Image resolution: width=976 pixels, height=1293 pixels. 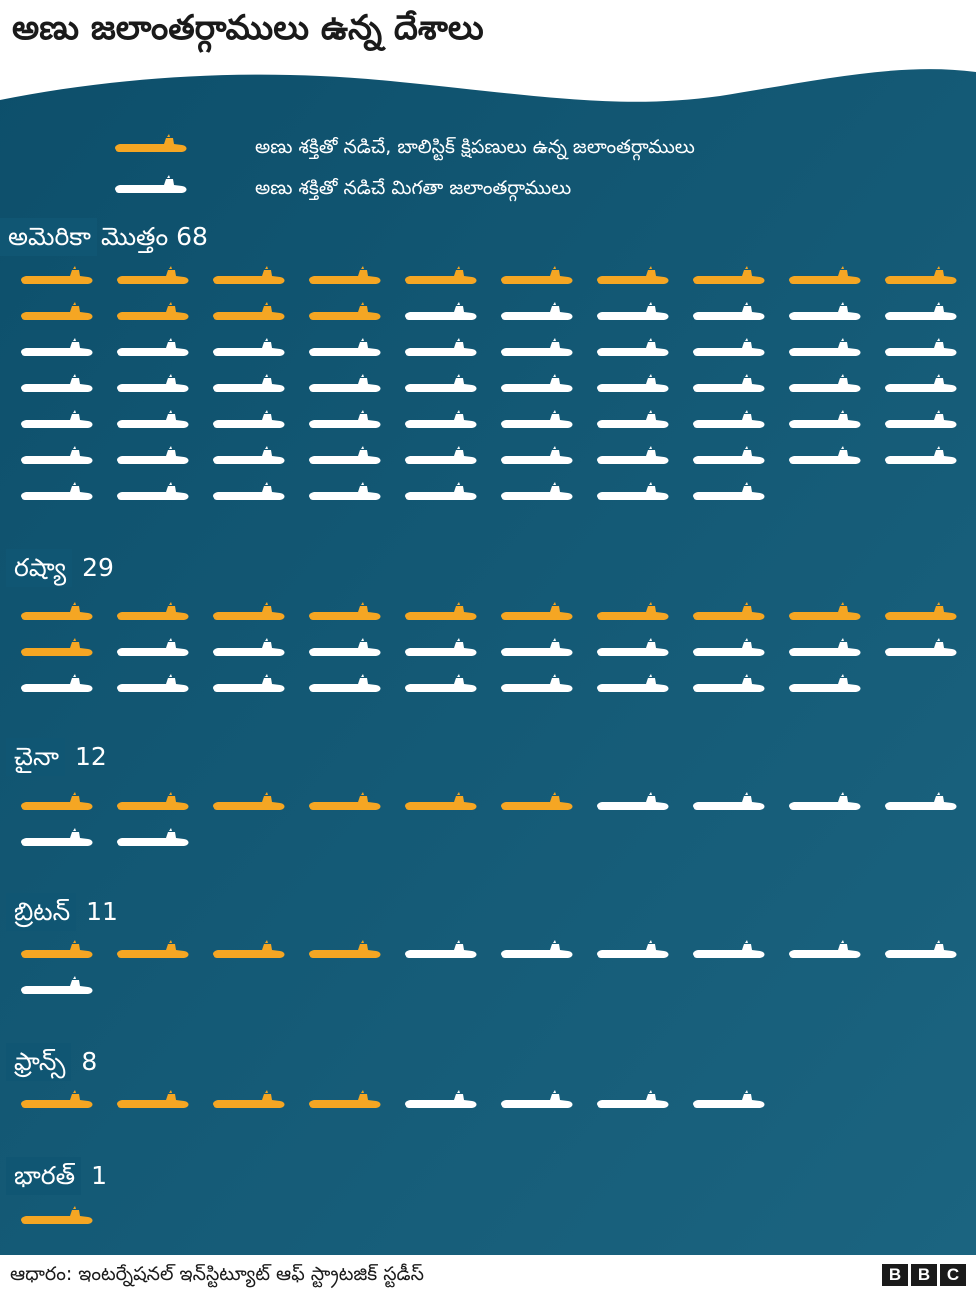 I want to click on country-total: 11, so click(x=102, y=911).